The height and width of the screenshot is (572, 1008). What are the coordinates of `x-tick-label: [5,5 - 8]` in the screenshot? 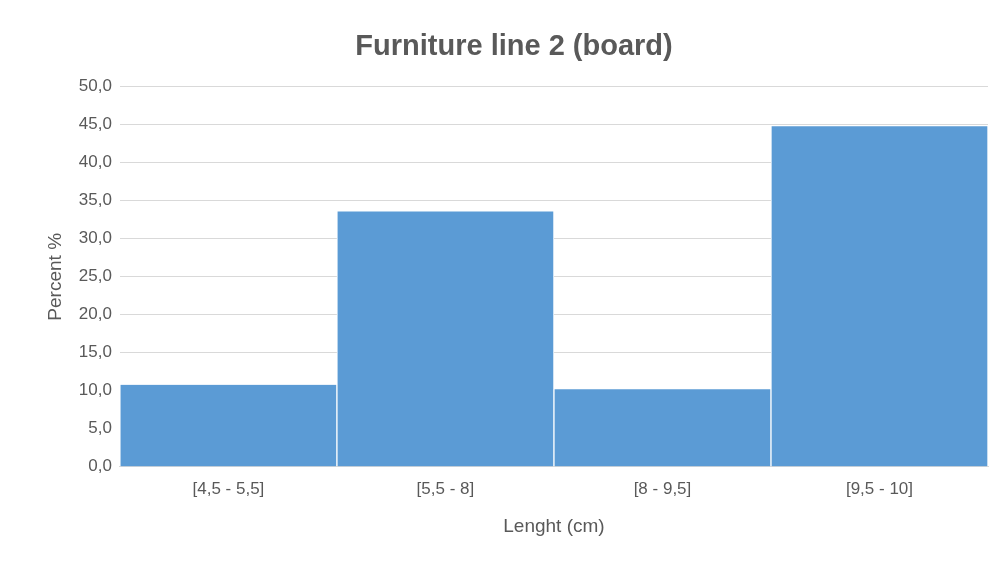 It's located at (445, 488).